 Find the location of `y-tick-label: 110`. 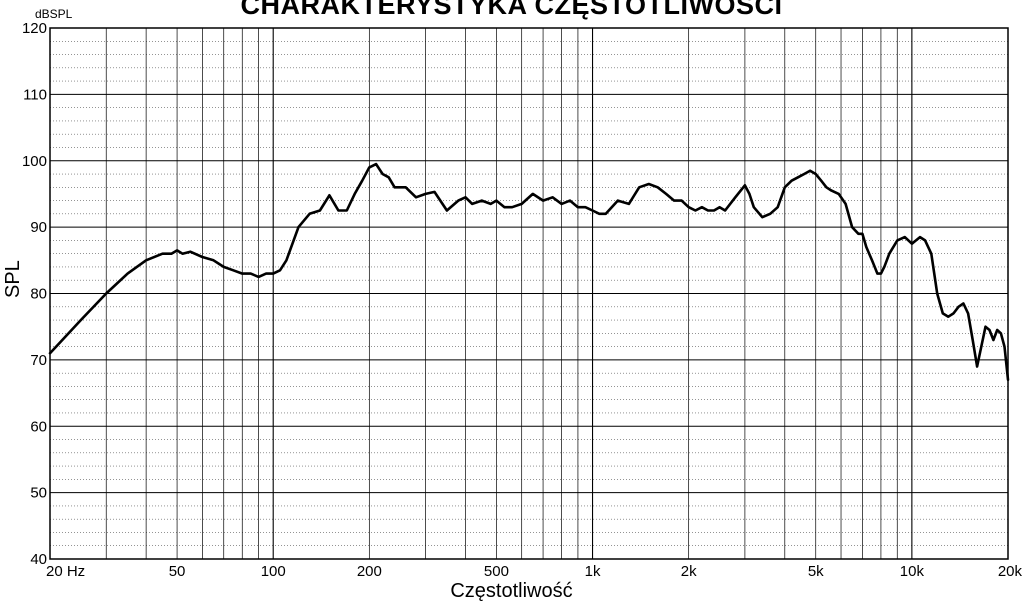

y-tick-label: 110 is located at coordinates (35, 94).